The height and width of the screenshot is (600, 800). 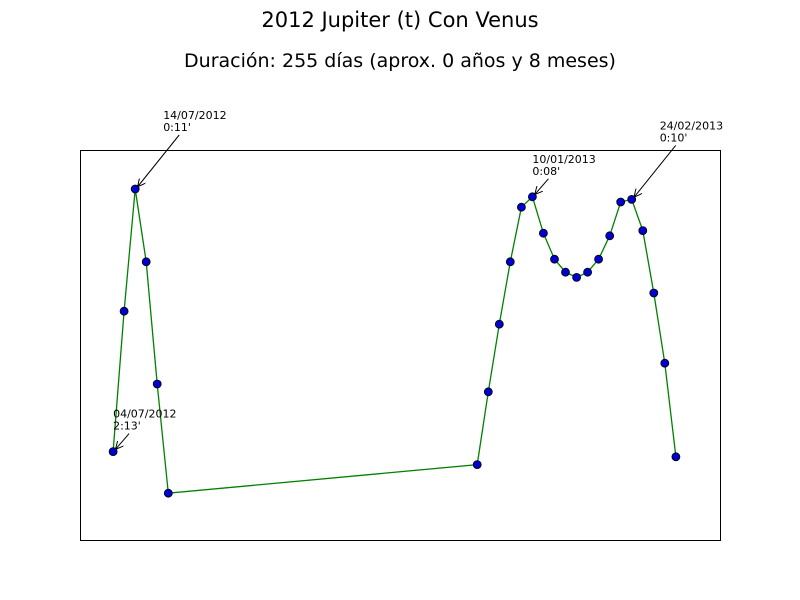 What do you see at coordinates (127, 426) in the screenshot?
I see `annotation-value: 2:13'` at bounding box center [127, 426].